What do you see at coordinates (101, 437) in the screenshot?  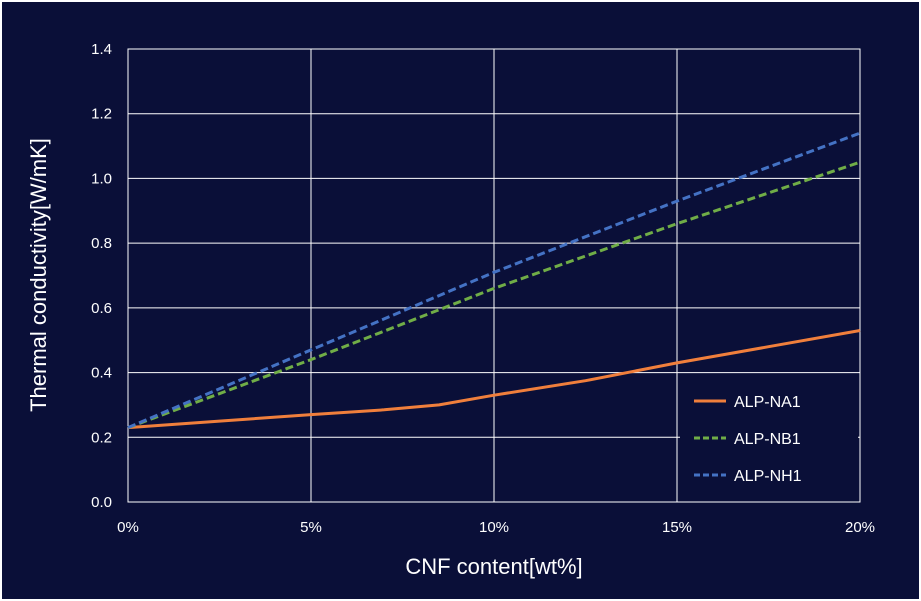 I see `y-tick-label: 0.2` at bounding box center [101, 437].